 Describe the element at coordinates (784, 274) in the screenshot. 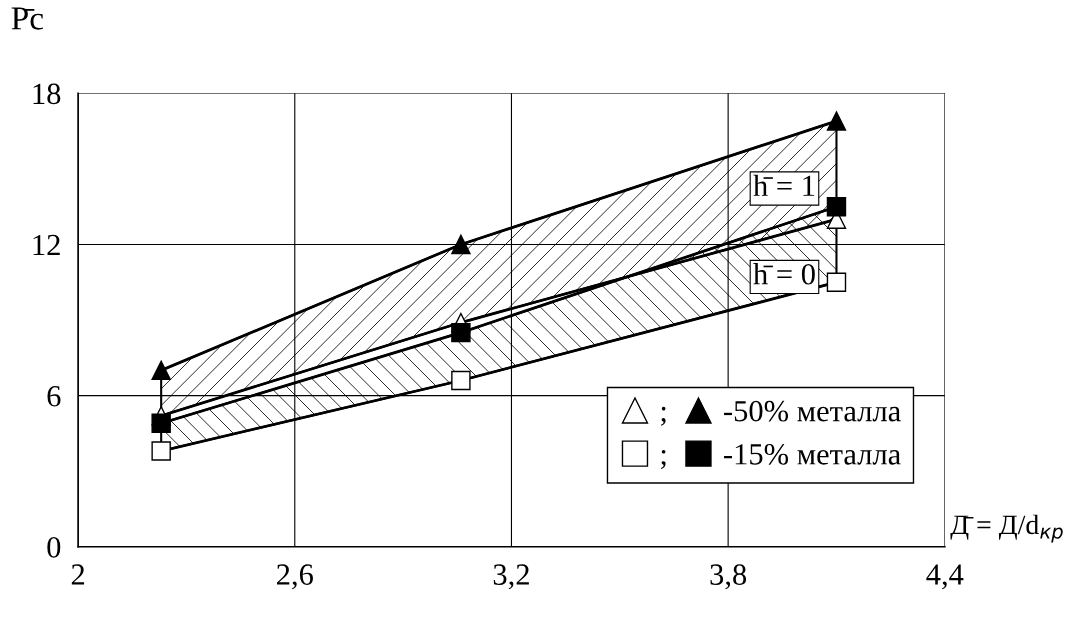

I see `annotation: h̄ = 0` at that location.